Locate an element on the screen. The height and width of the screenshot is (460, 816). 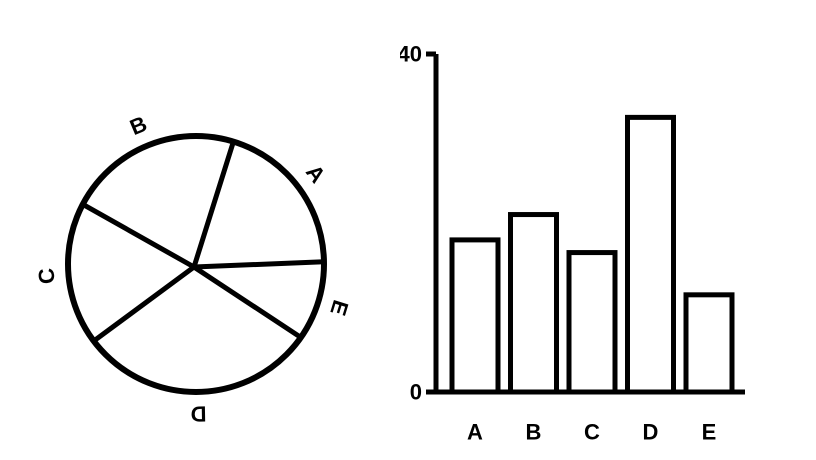
pie-slice-boundary-d is located at coordinates (144, 304).